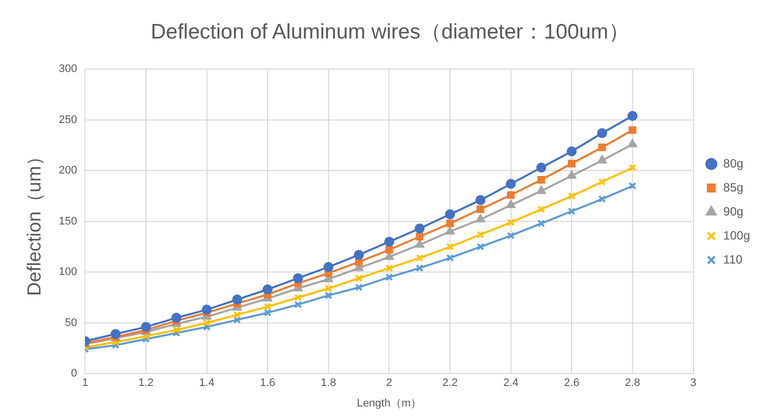  What do you see at coordinates (572, 383) in the screenshot?
I see `x-tick-label: 2.6` at bounding box center [572, 383].